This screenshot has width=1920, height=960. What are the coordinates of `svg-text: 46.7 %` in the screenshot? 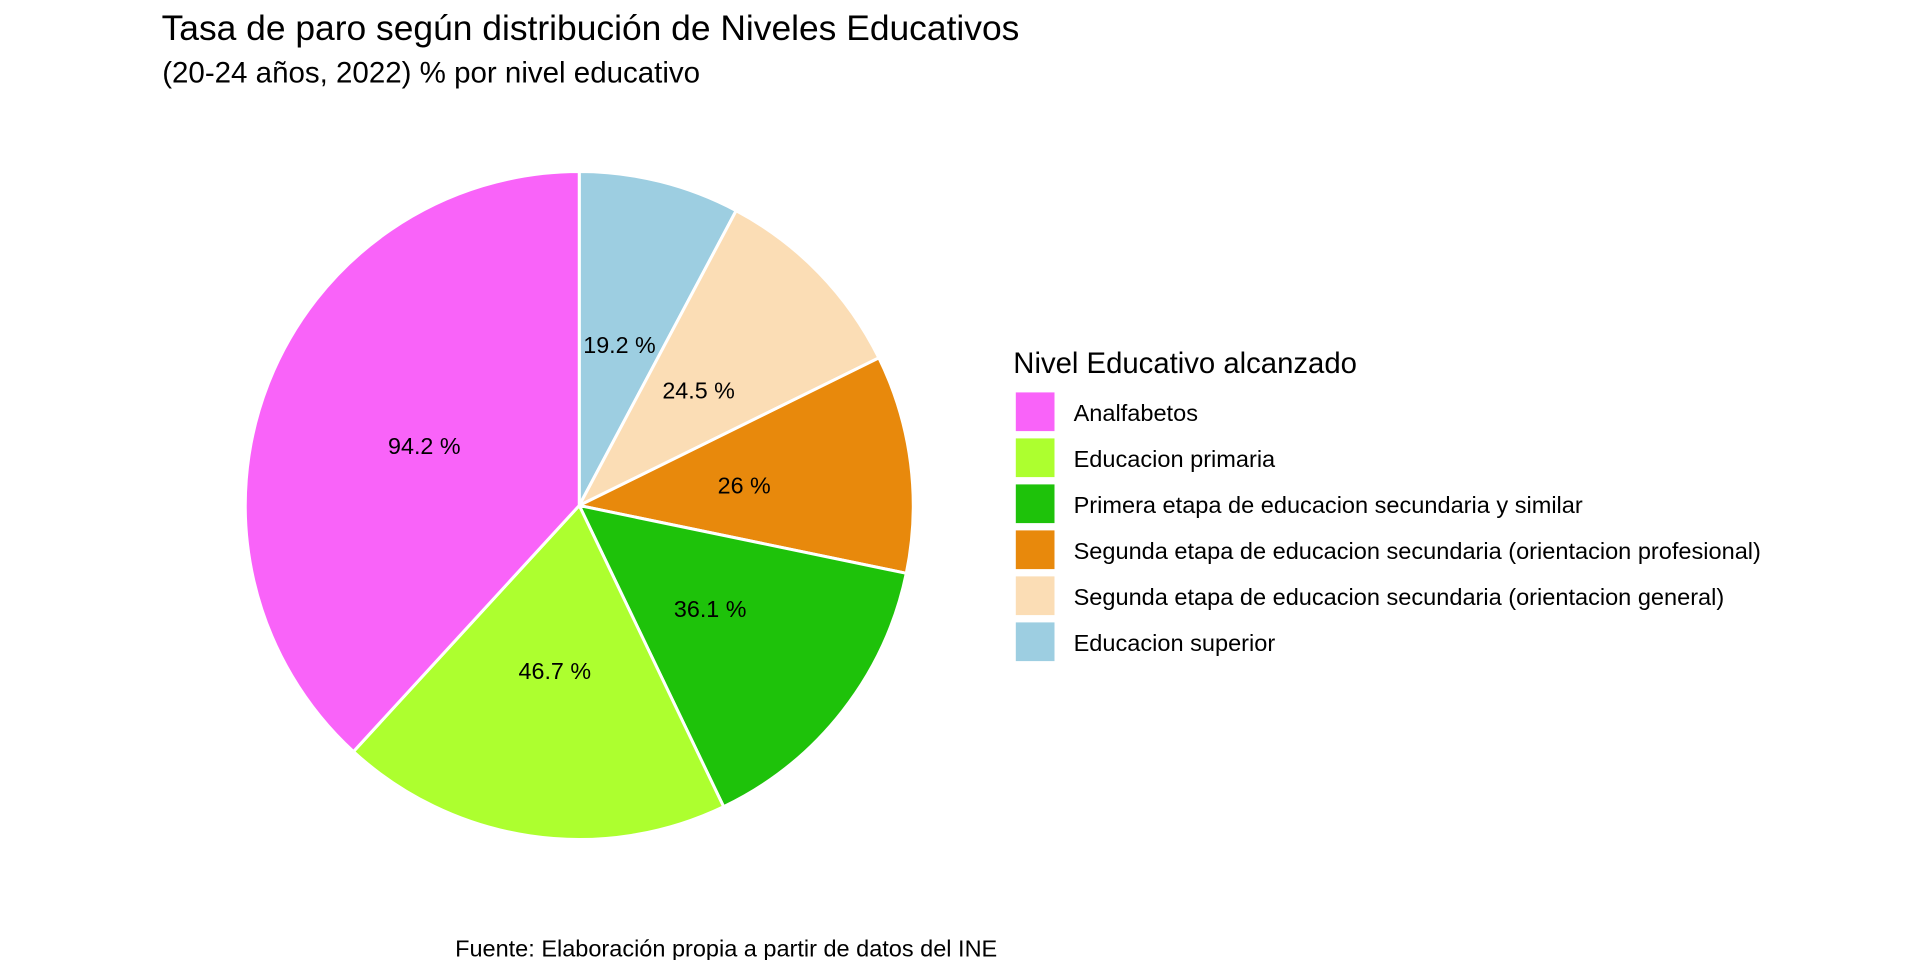 It's located at (555, 671).